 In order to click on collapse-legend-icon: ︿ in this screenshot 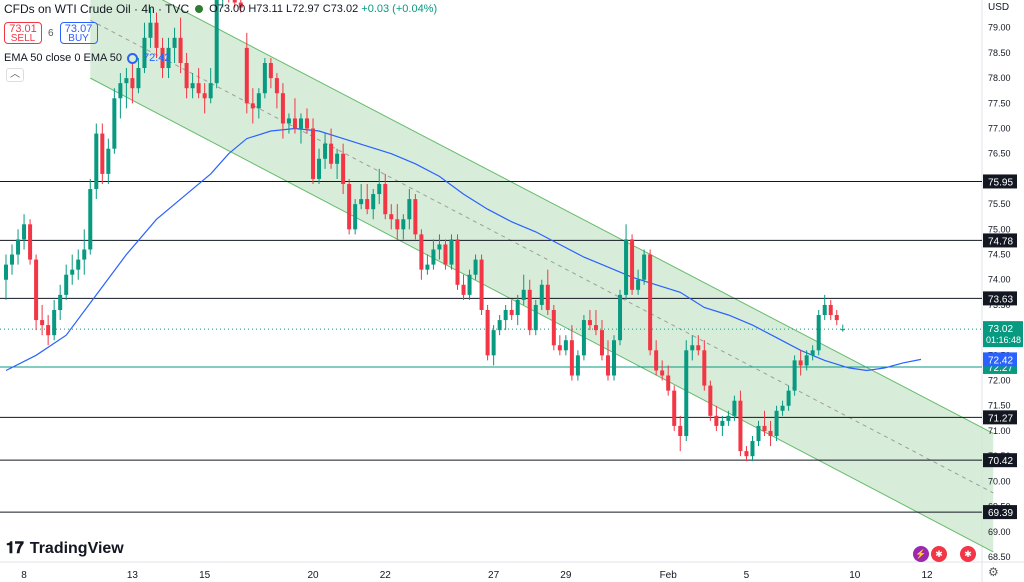, I will do `click(15, 75)`.